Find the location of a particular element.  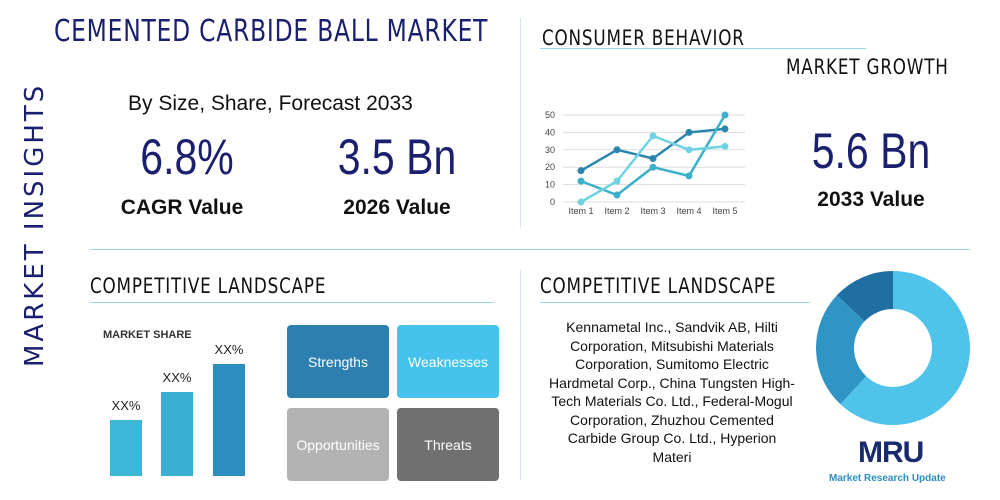

swot-box: Threats is located at coordinates (448, 444).